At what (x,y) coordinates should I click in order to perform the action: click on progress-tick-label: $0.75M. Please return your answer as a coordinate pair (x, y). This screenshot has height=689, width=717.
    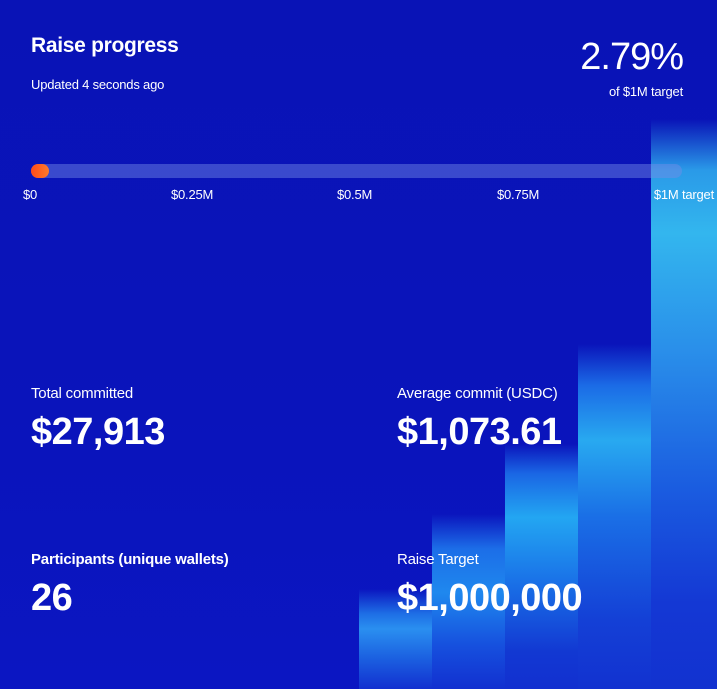
    Looking at the image, I should click on (518, 194).